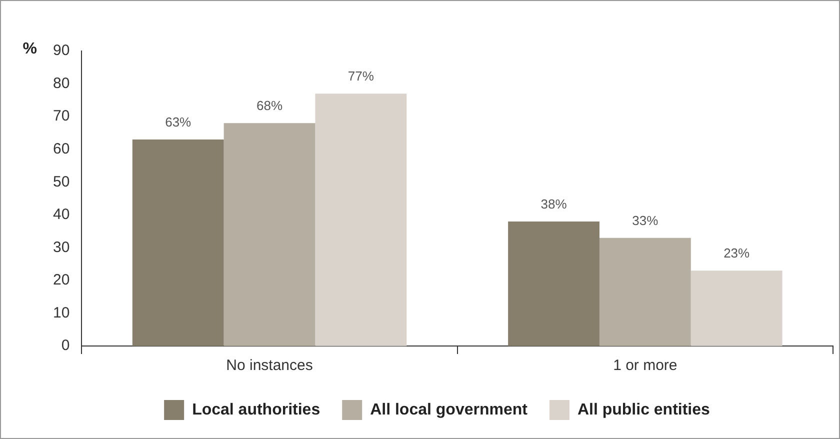  Describe the element at coordinates (61, 313) in the screenshot. I see `y-tick-label: 10` at that location.